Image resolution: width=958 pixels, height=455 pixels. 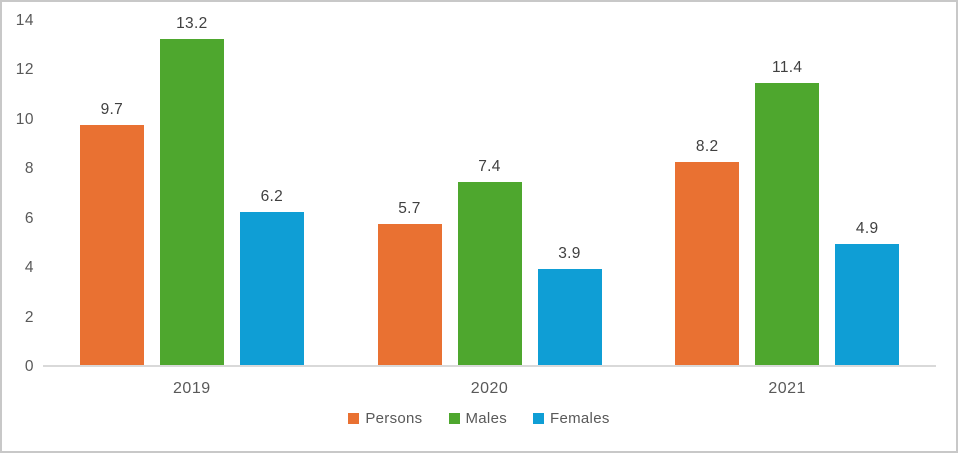 What do you see at coordinates (191, 201) in the screenshot?
I see `bar-males-2019` at bounding box center [191, 201].